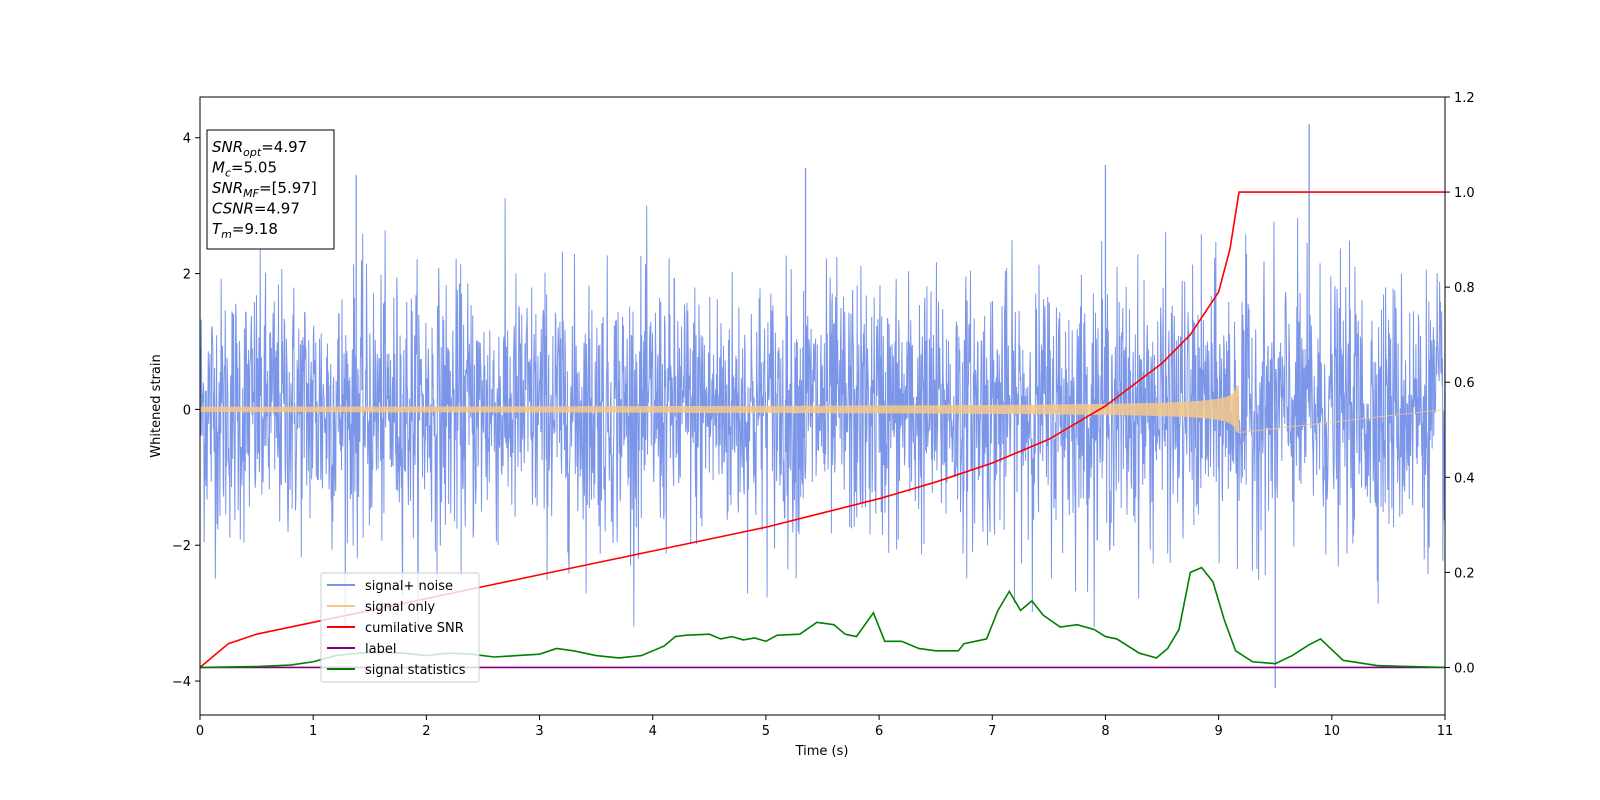 The height and width of the screenshot is (800, 1600). Describe the element at coordinates (409, 586) in the screenshot. I see `legend-label-signal-noise: signal+ noise` at that location.